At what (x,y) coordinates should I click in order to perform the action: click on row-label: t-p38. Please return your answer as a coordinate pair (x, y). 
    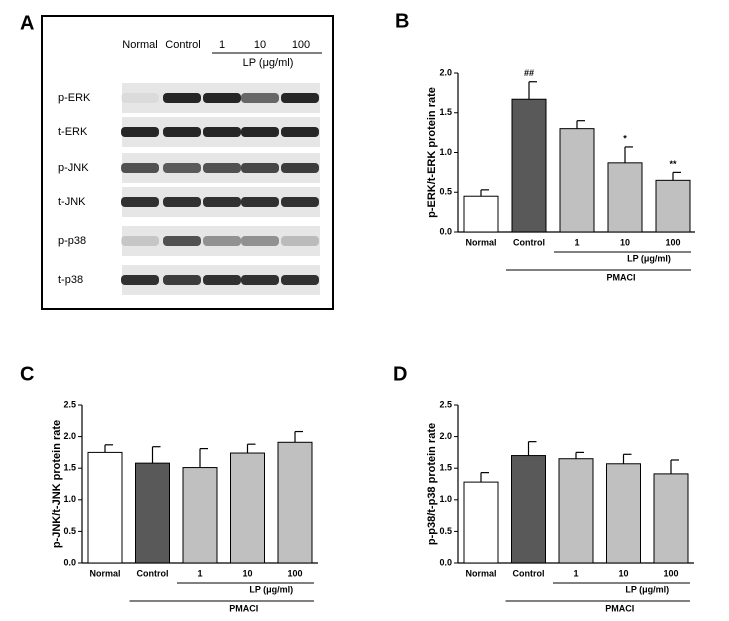
    Looking at the image, I should click on (70, 280).